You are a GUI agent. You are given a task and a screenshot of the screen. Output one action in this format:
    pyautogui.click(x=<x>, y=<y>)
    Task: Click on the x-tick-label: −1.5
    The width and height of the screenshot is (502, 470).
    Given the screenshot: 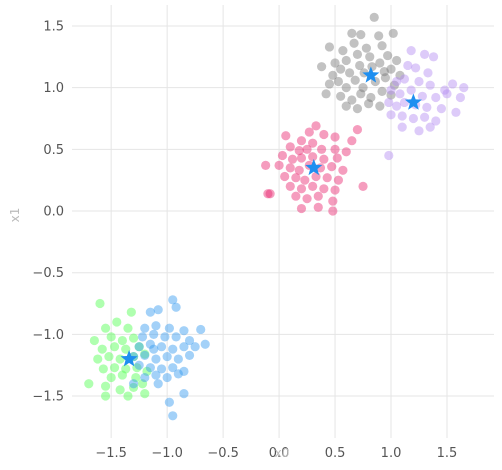 What is the action you would take?
    pyautogui.click(x=111, y=453)
    